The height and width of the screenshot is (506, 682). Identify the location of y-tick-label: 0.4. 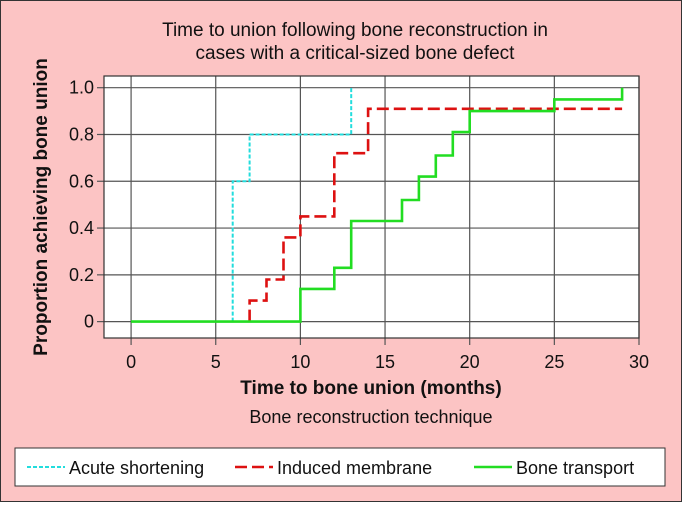
(81, 228).